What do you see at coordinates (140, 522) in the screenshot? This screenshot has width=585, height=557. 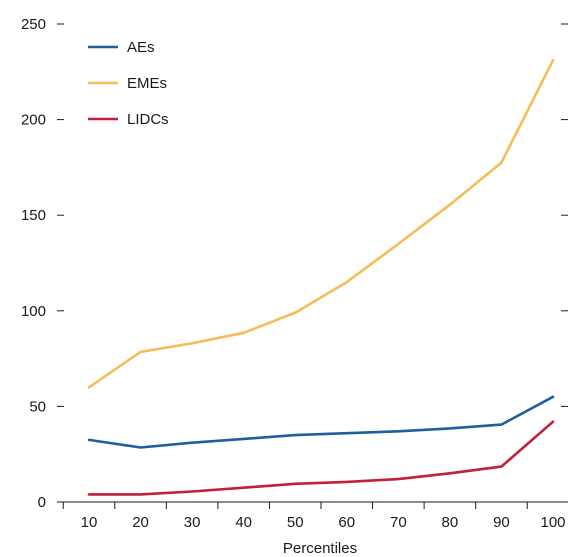 I see `x-tick-label: 20` at bounding box center [140, 522].